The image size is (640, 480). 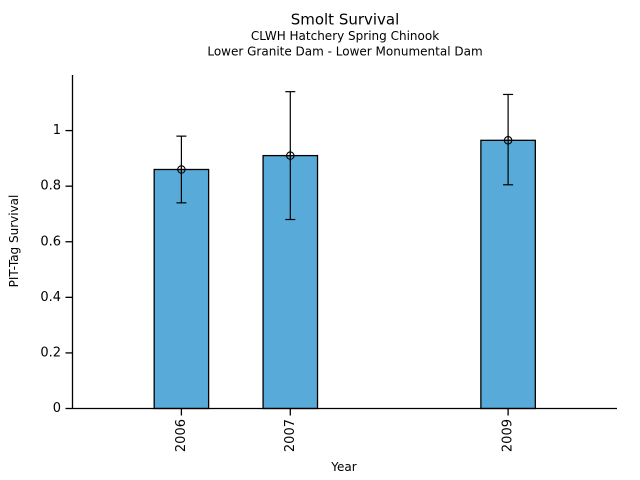 I want to click on bar-2006, so click(x=181, y=289).